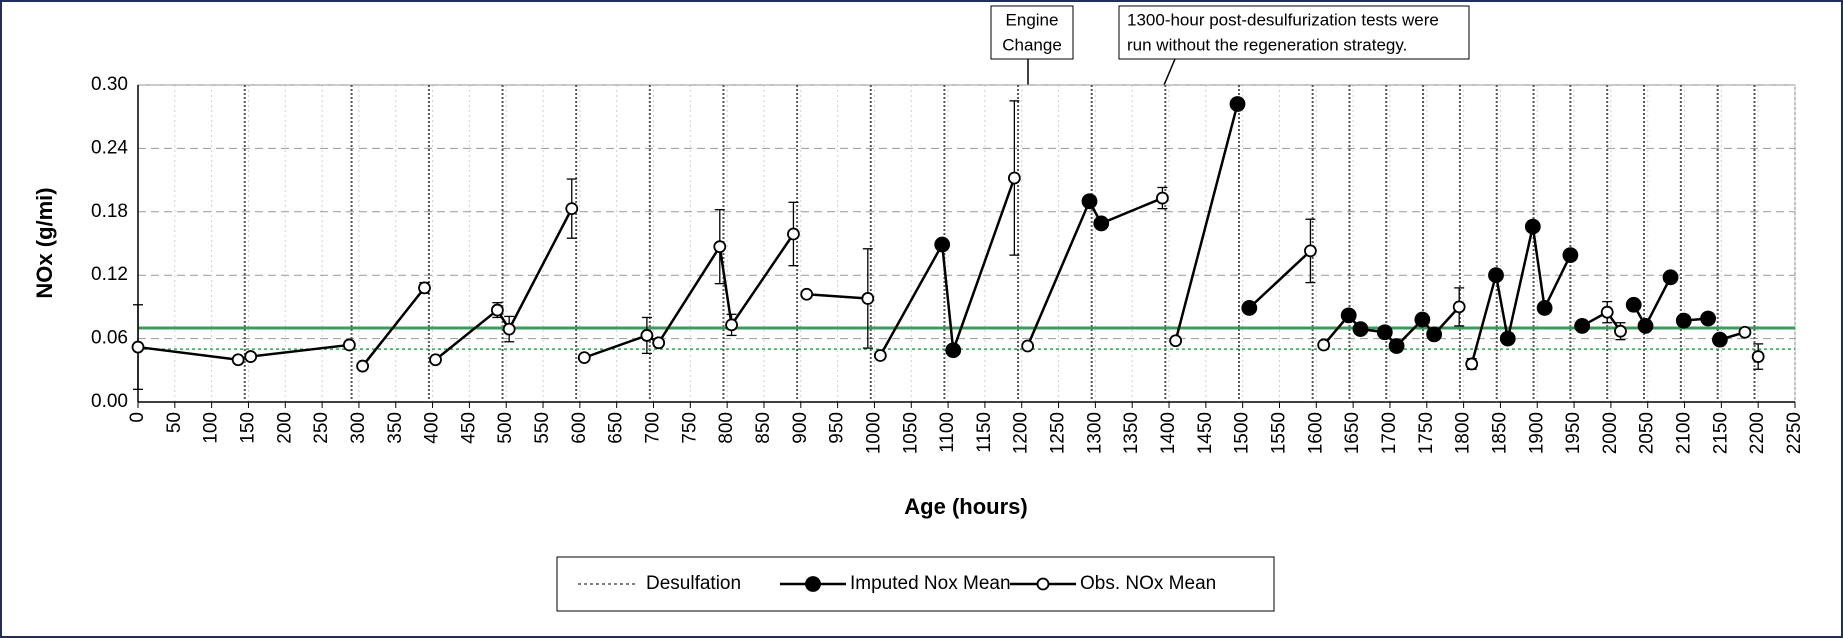 The height and width of the screenshot is (638, 1843). I want to click on y-axis-title: NOx (g/mi), so click(44, 242).